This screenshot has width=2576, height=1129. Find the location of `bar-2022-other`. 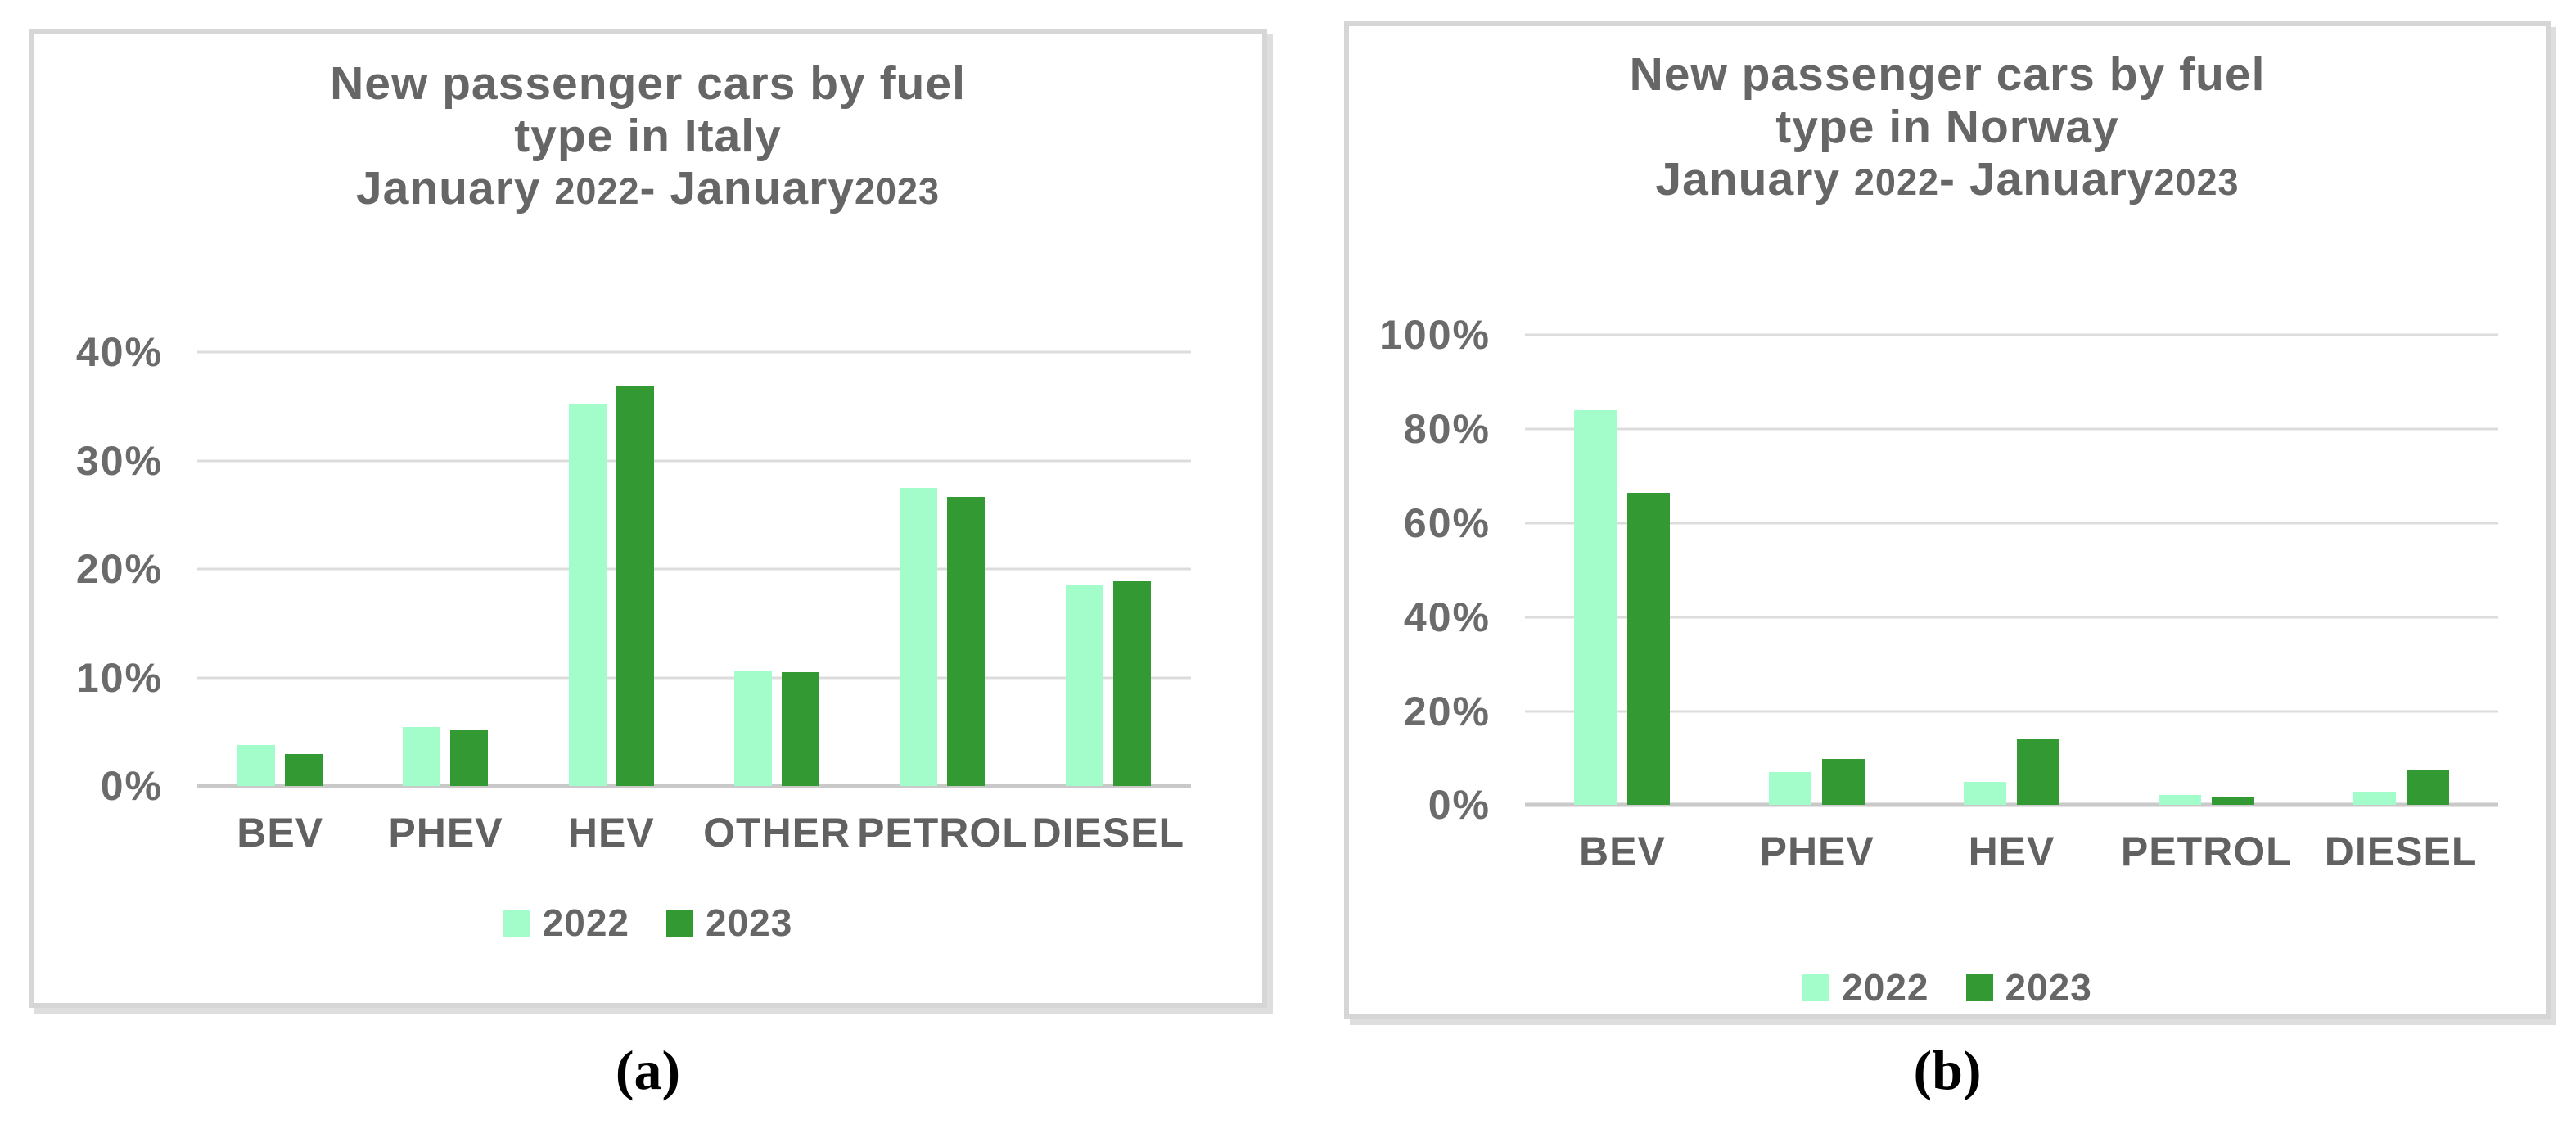

bar-2022-other is located at coordinates (753, 728).